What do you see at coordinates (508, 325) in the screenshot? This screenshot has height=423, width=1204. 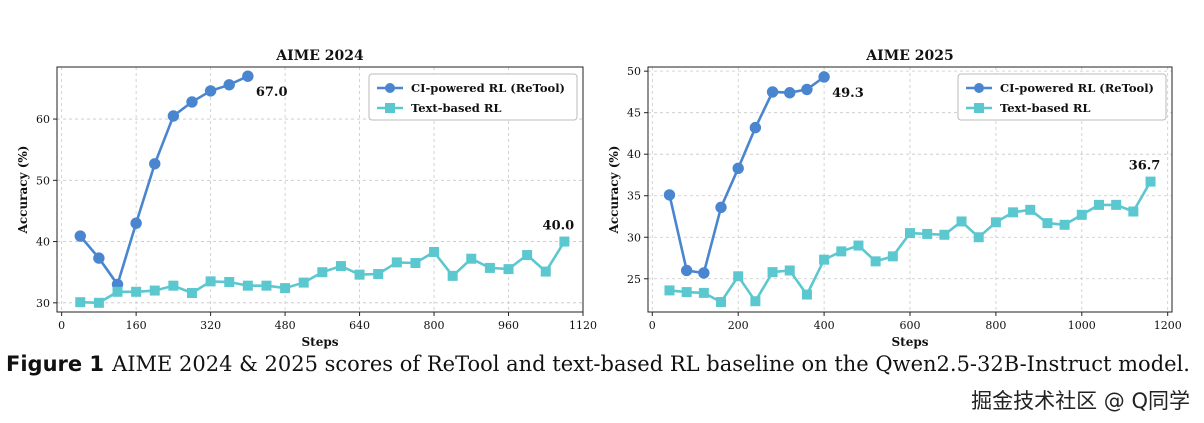 I see `x-tick-label: 960` at bounding box center [508, 325].